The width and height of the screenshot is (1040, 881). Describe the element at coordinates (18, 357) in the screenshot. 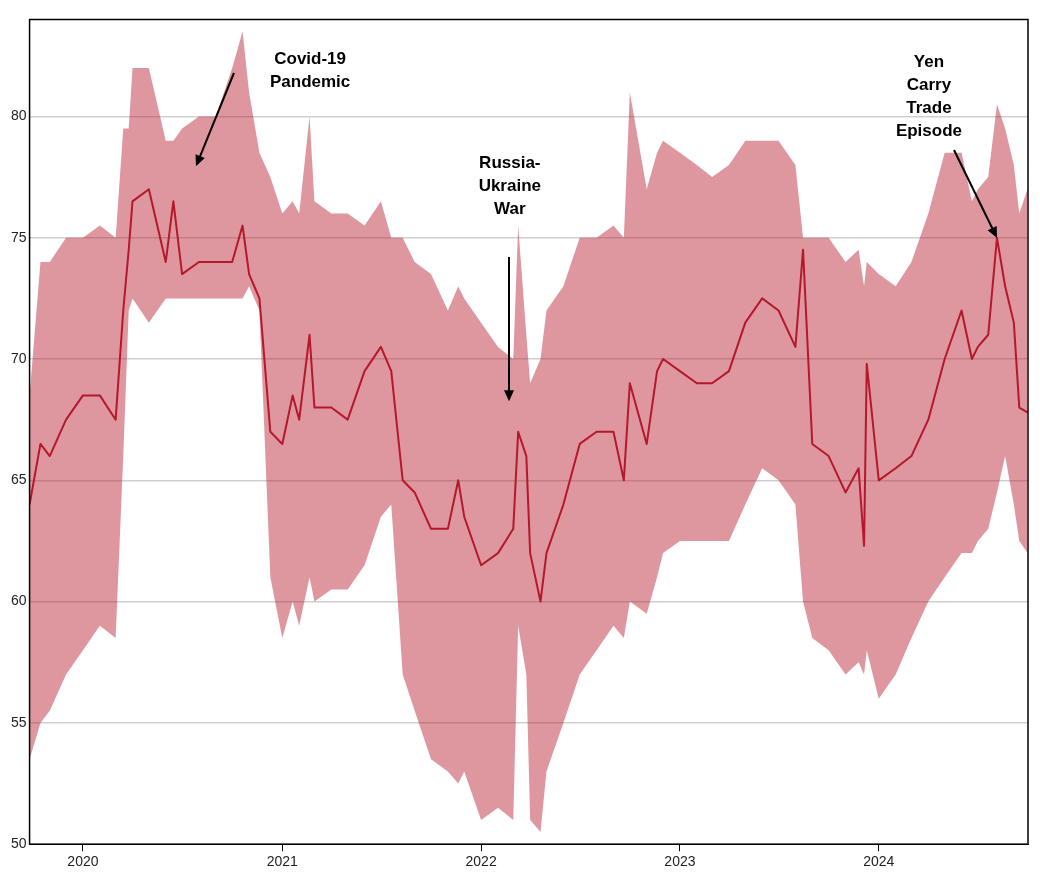

I see `y-tick-label: 70` at that location.